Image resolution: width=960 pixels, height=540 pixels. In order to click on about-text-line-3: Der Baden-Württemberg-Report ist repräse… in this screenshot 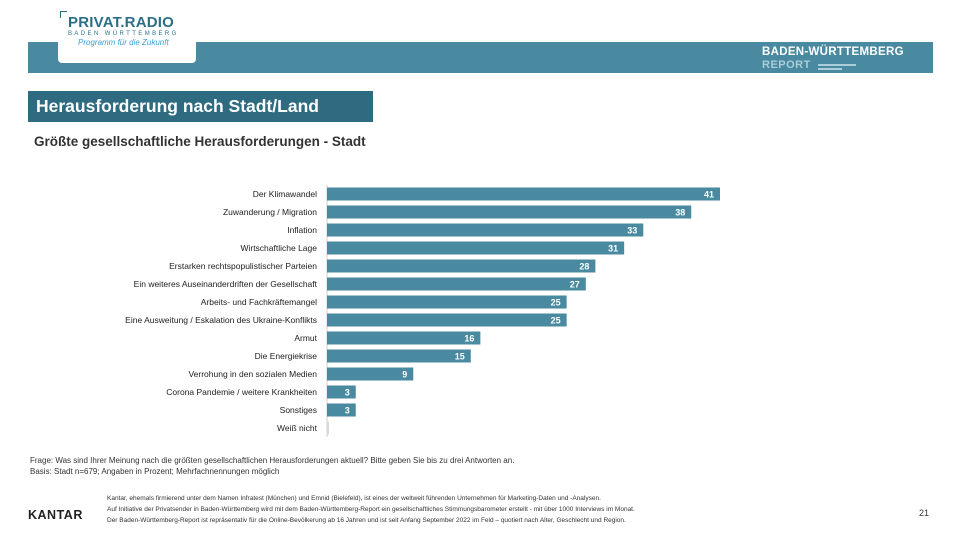, I will do `click(366, 520)`.